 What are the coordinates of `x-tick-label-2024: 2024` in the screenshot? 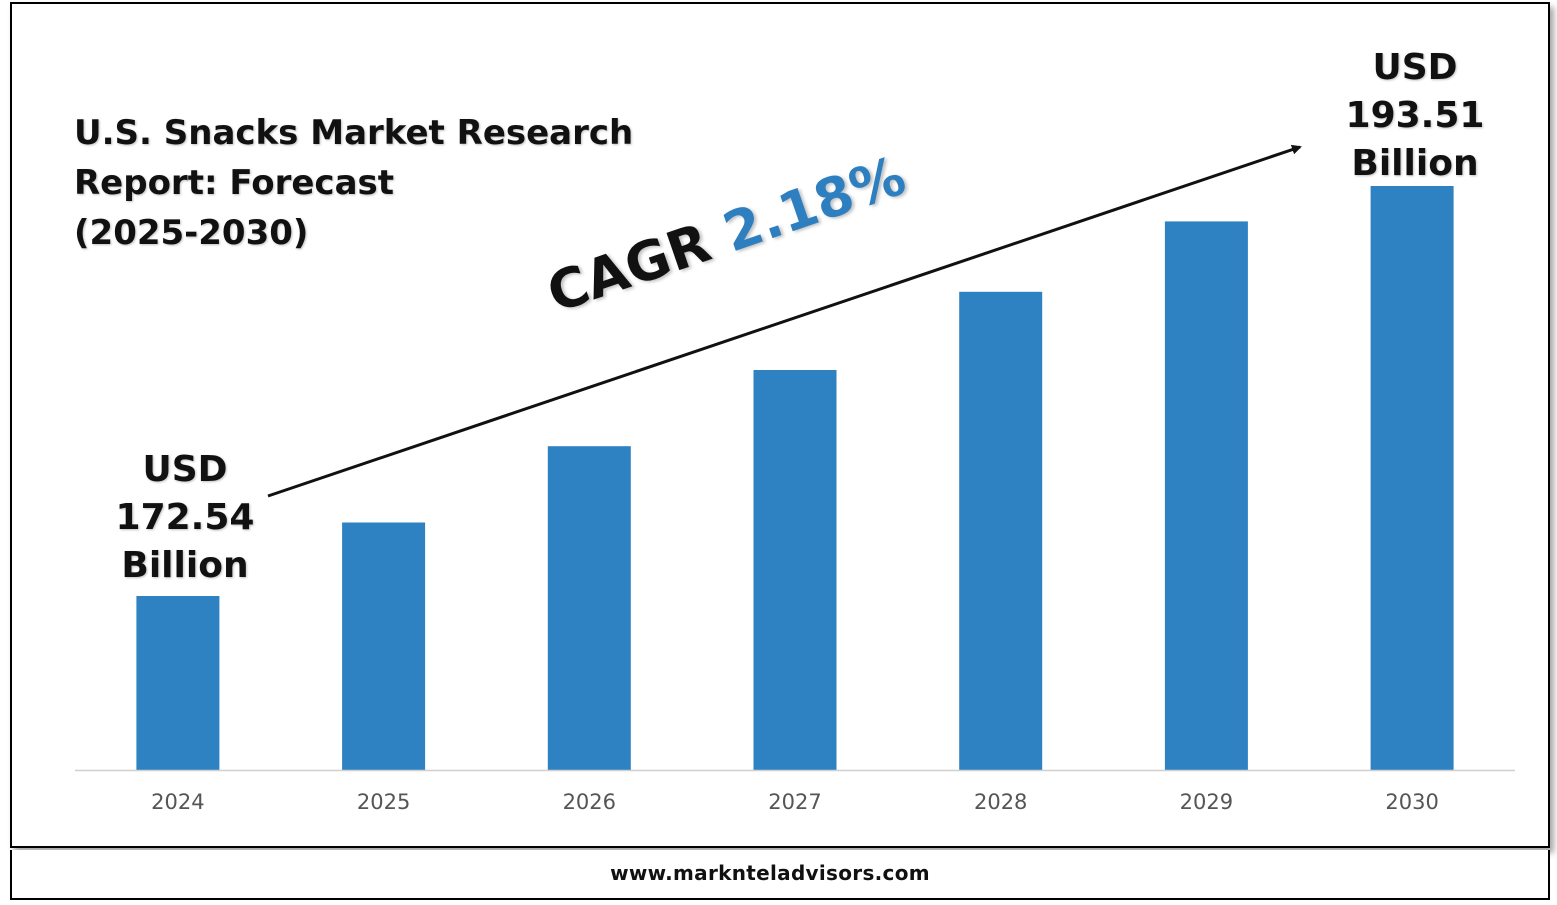 It's located at (177, 802).